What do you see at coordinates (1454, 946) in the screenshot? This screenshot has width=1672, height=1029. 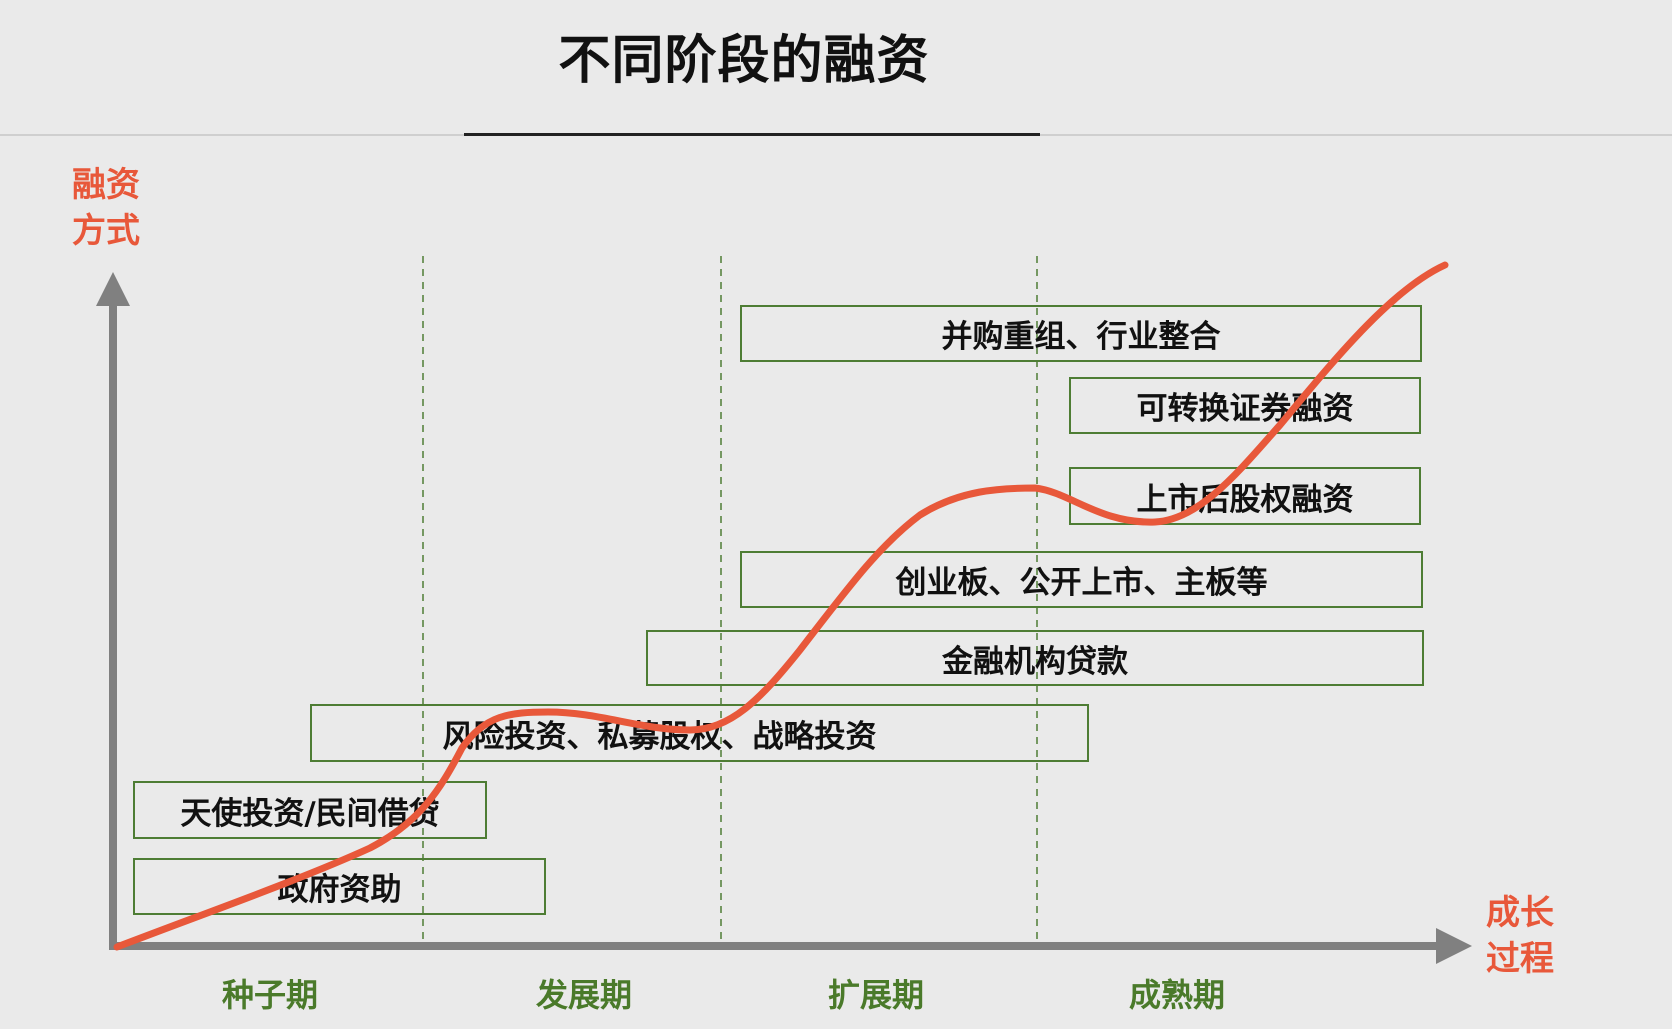 I see `x-axis-arrow-icon` at bounding box center [1454, 946].